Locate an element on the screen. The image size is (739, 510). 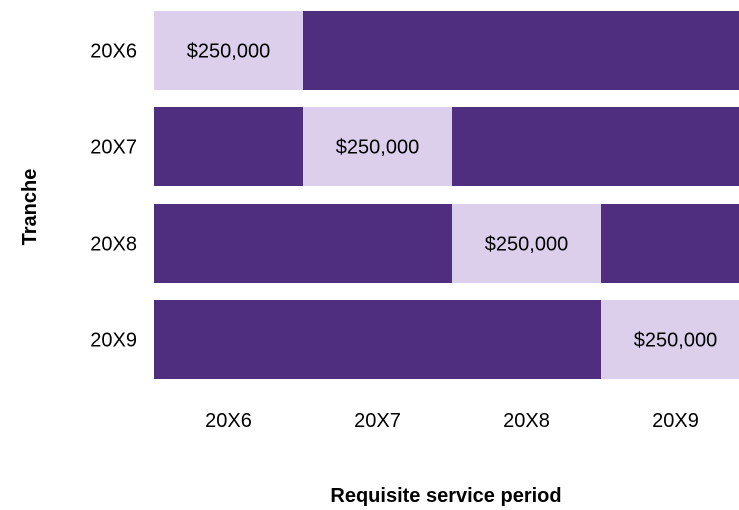
bar-segment-20X8-20X8-active is located at coordinates (527, 243).